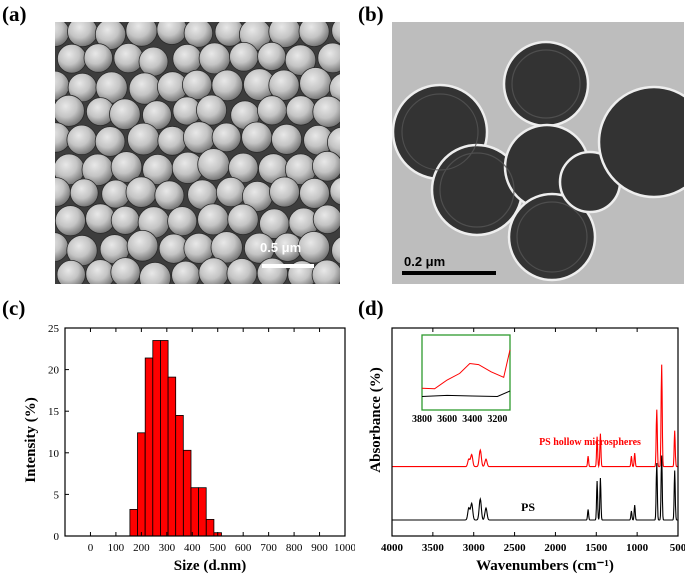  Describe the element at coordinates (217, 548) in the screenshot. I see `x-tick-label: 500` at that location.